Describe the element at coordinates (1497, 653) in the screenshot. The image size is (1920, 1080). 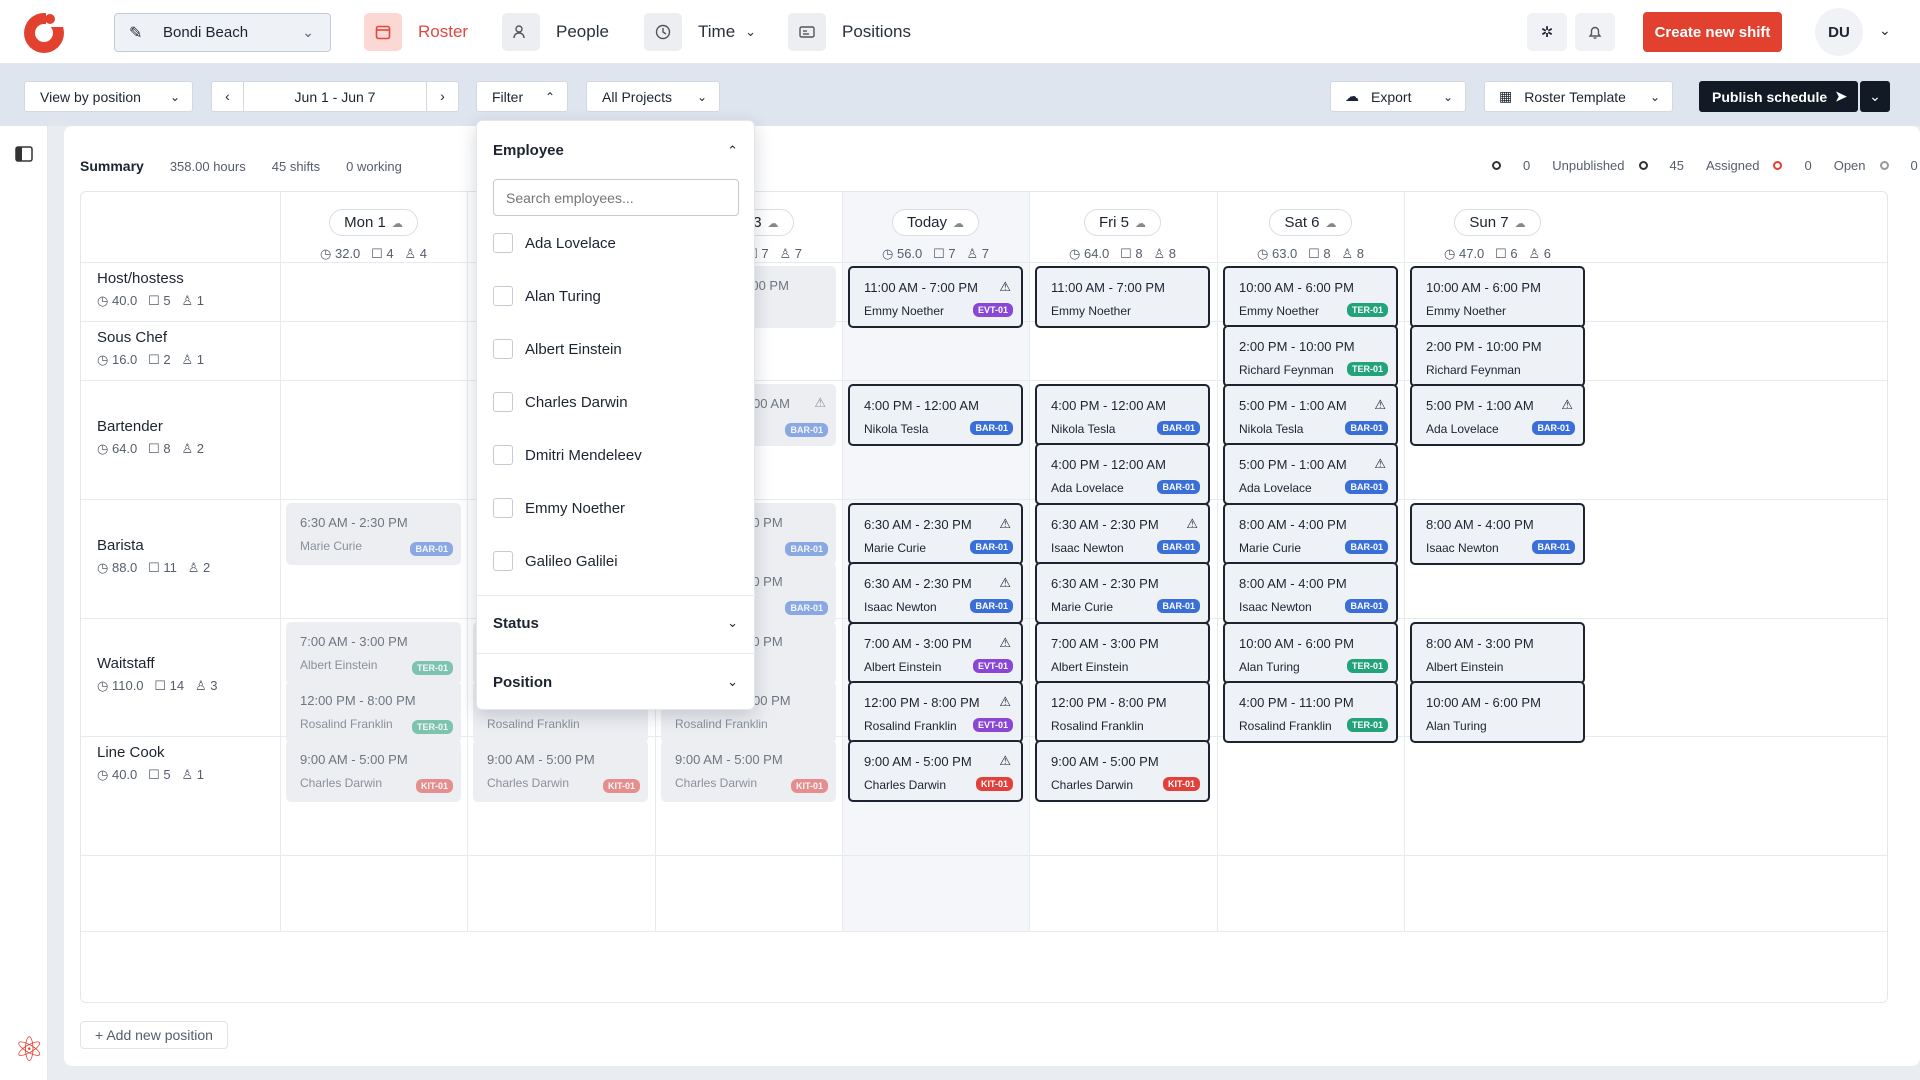
I see `shift-card: 8:00 AM - 3:00 PM Albert Einstein` at that location.